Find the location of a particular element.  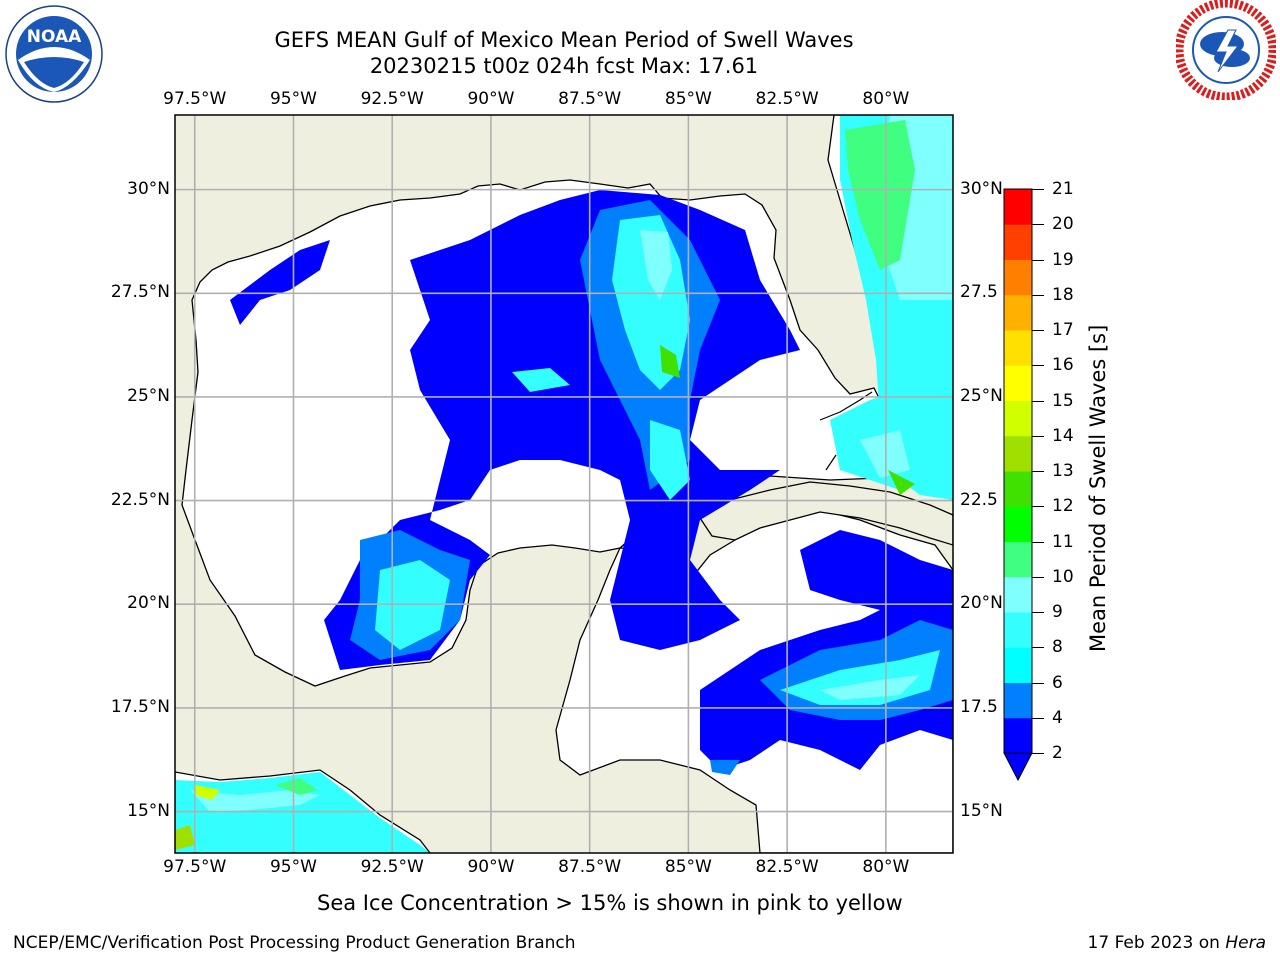

colorbar-tick-label: 9 is located at coordinates (1057, 612).